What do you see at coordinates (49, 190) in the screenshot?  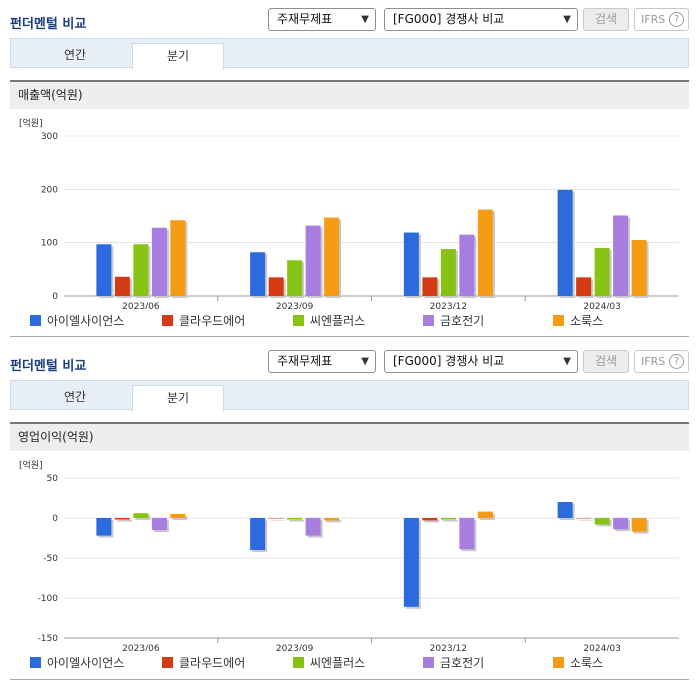 I see `y-tick-label: 200` at bounding box center [49, 190].